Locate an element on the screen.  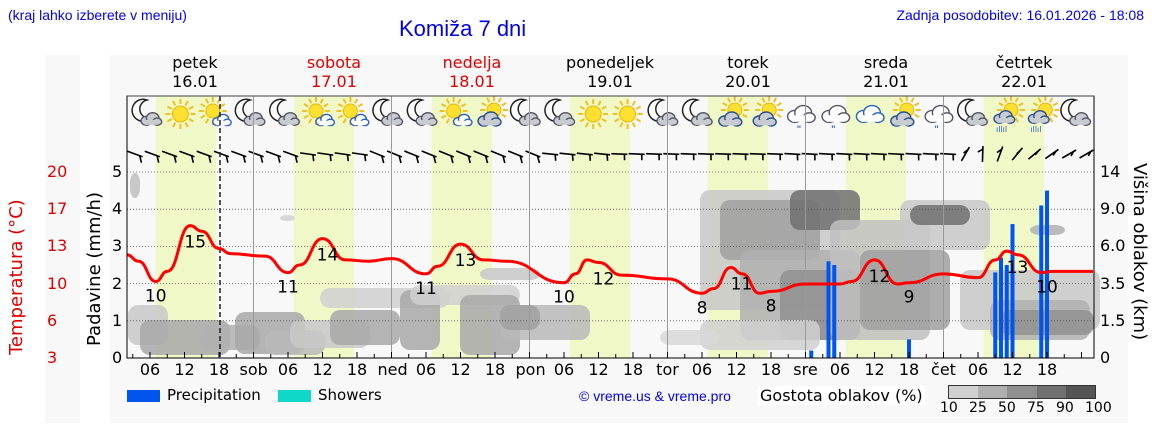
day-name: četrtek is located at coordinates (1024, 62).